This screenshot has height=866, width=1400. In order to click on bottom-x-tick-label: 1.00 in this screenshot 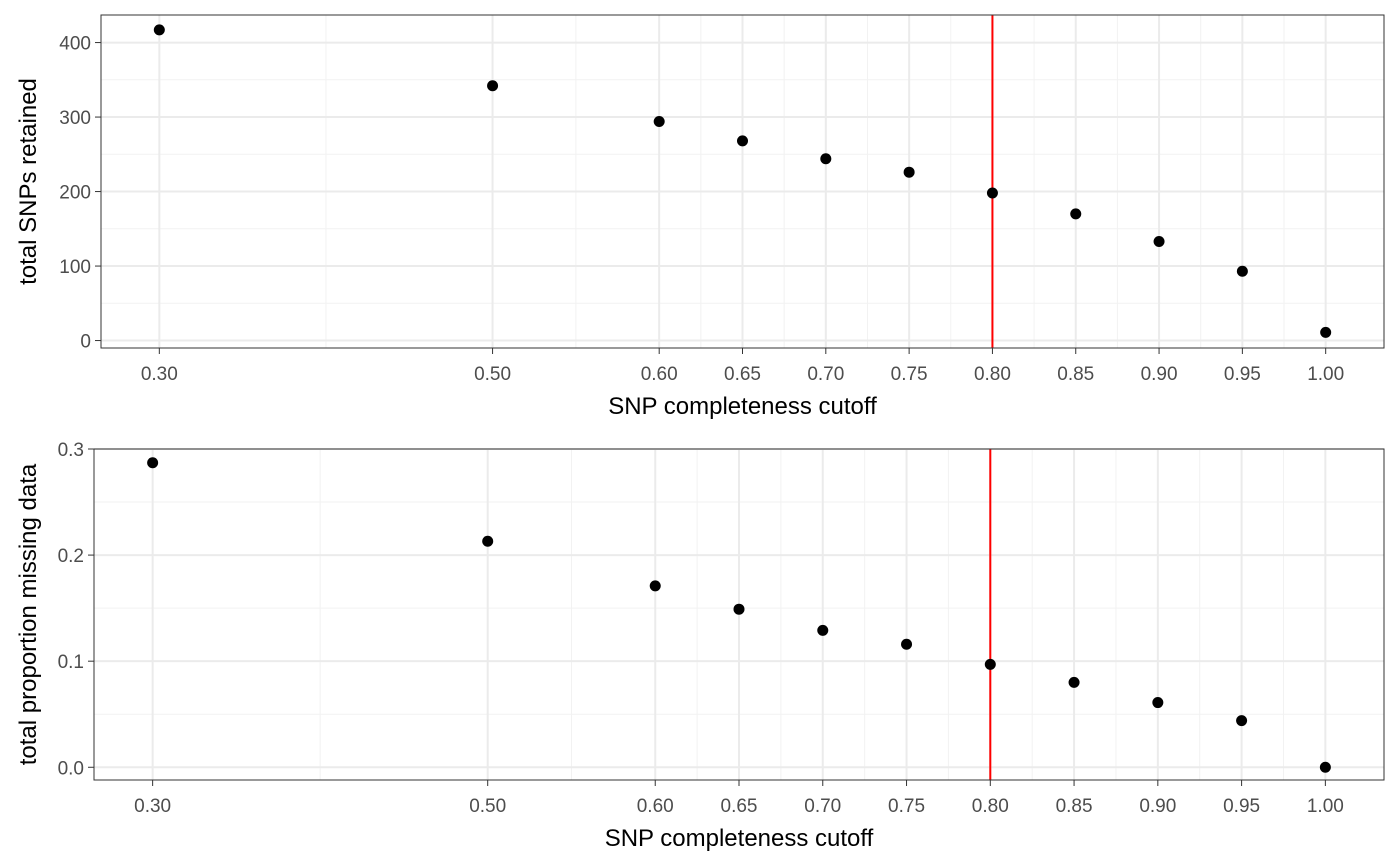, I will do `click(1325, 806)`.